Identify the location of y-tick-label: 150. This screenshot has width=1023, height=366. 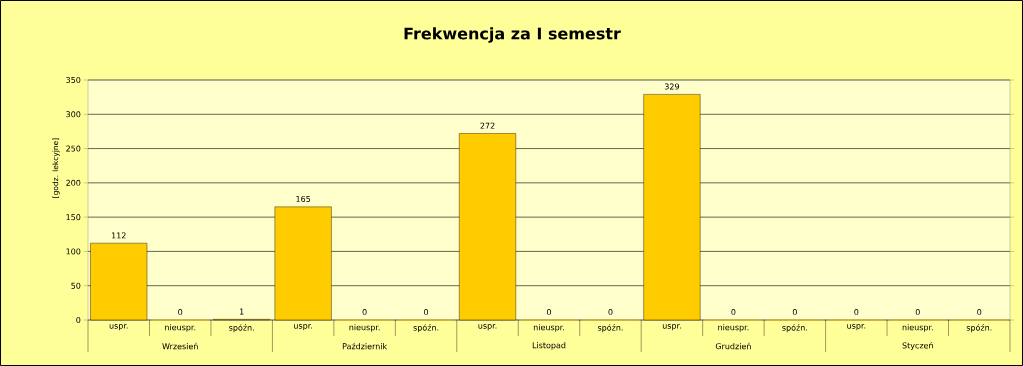
(73, 217).